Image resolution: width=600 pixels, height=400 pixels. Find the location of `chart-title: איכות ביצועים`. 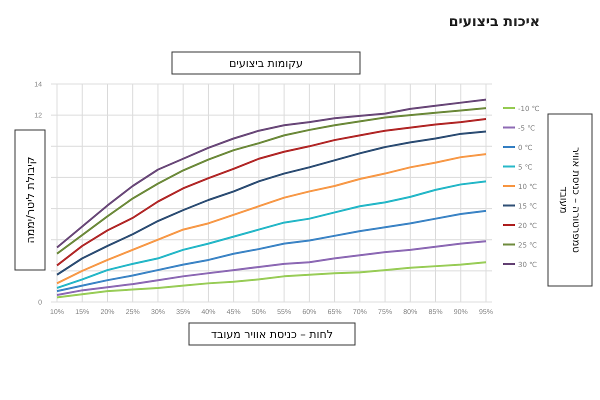

chart-title: איכות ביצועים is located at coordinates (494, 22).